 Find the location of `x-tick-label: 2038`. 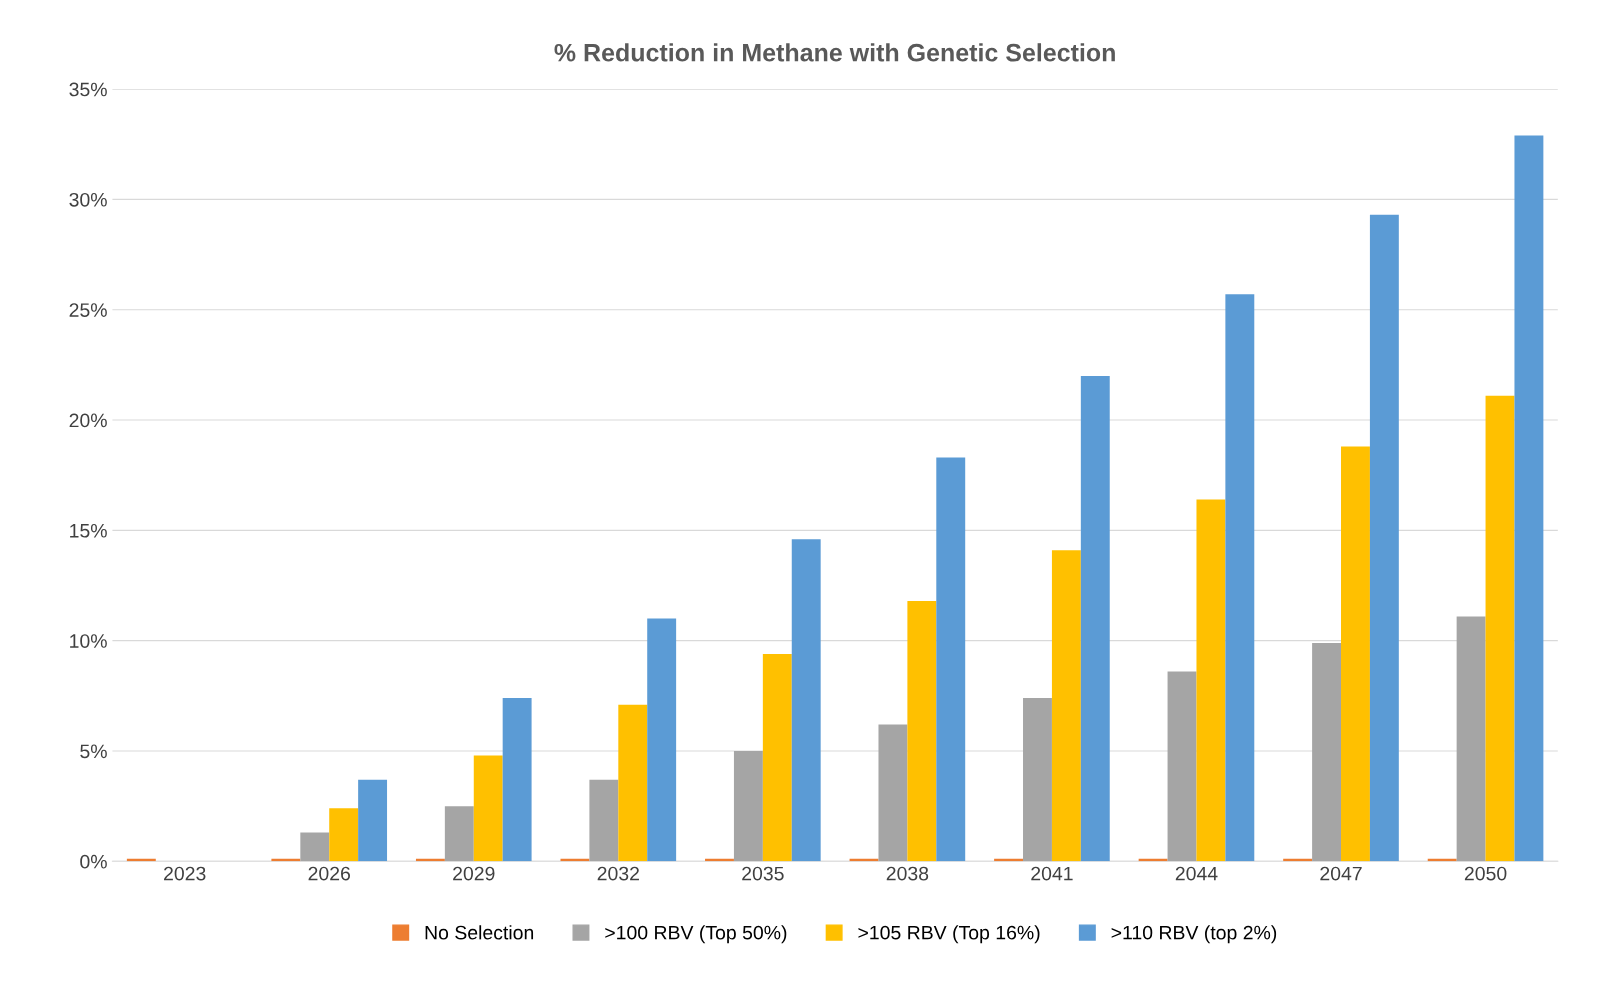

x-tick-label: 2038 is located at coordinates (907, 873).